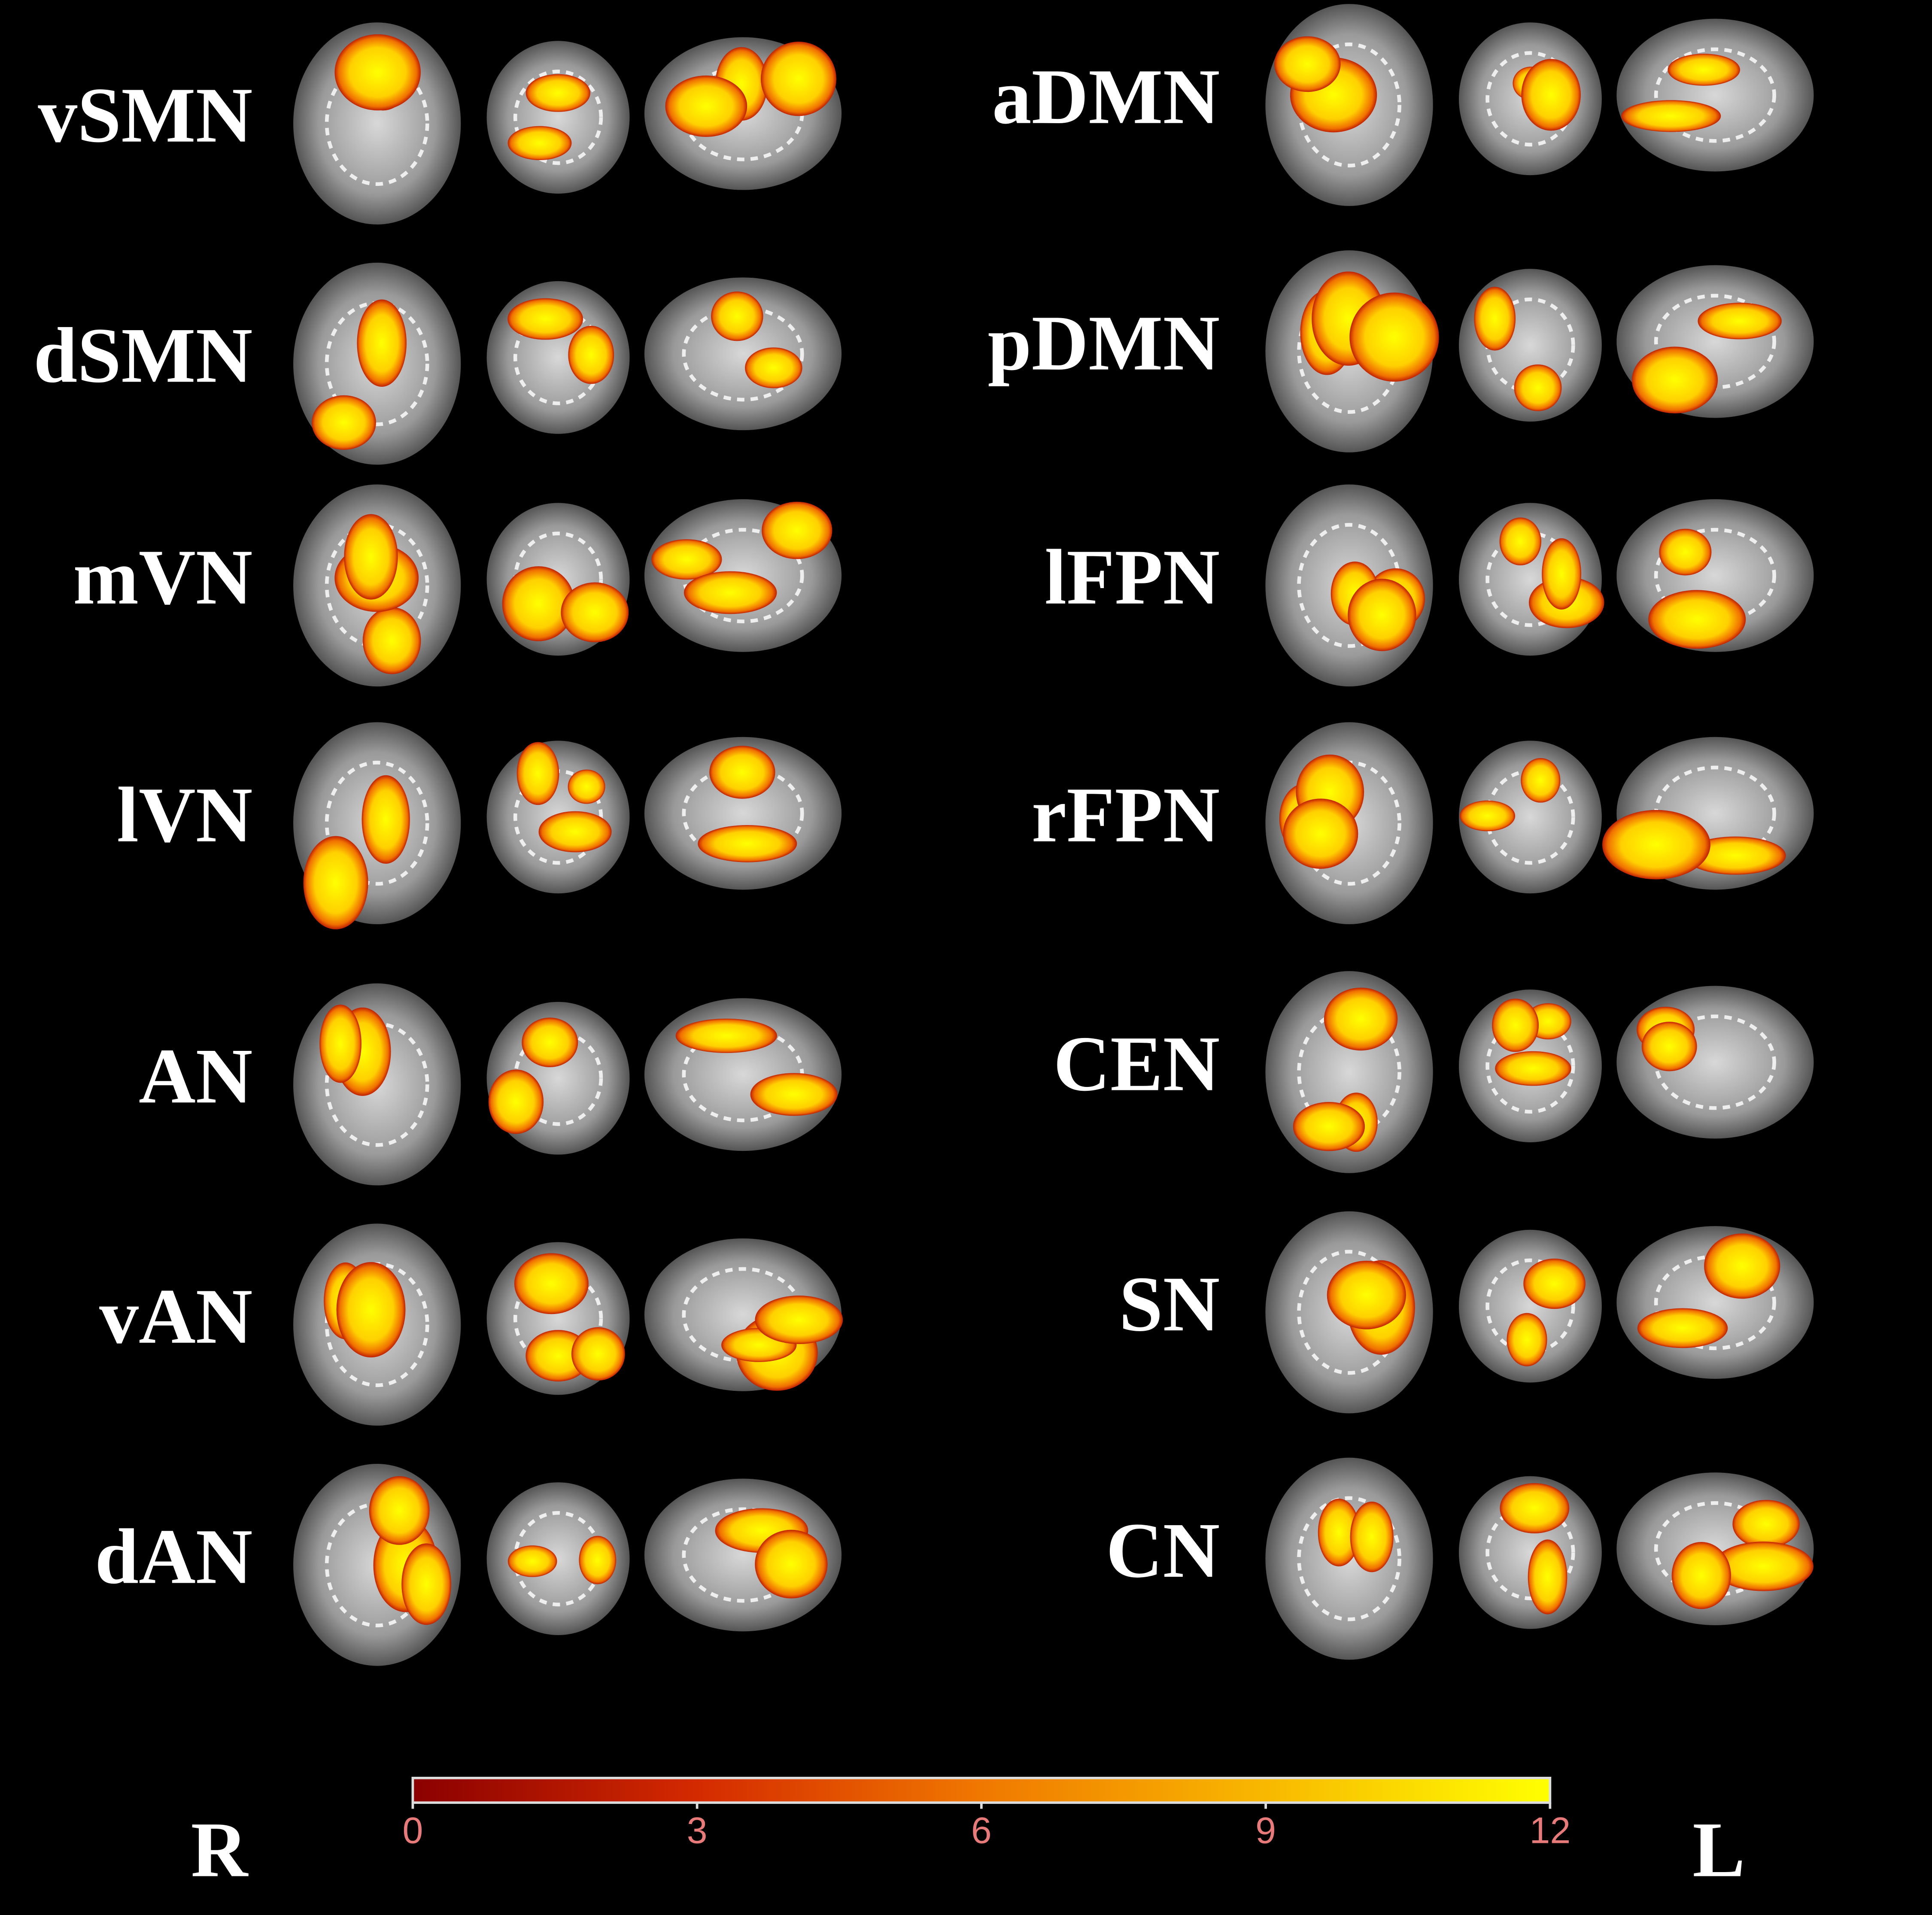 This screenshot has width=1932, height=1915. What do you see at coordinates (1550, 1830) in the screenshot?
I see `colorbar-tick-label: 12` at bounding box center [1550, 1830].